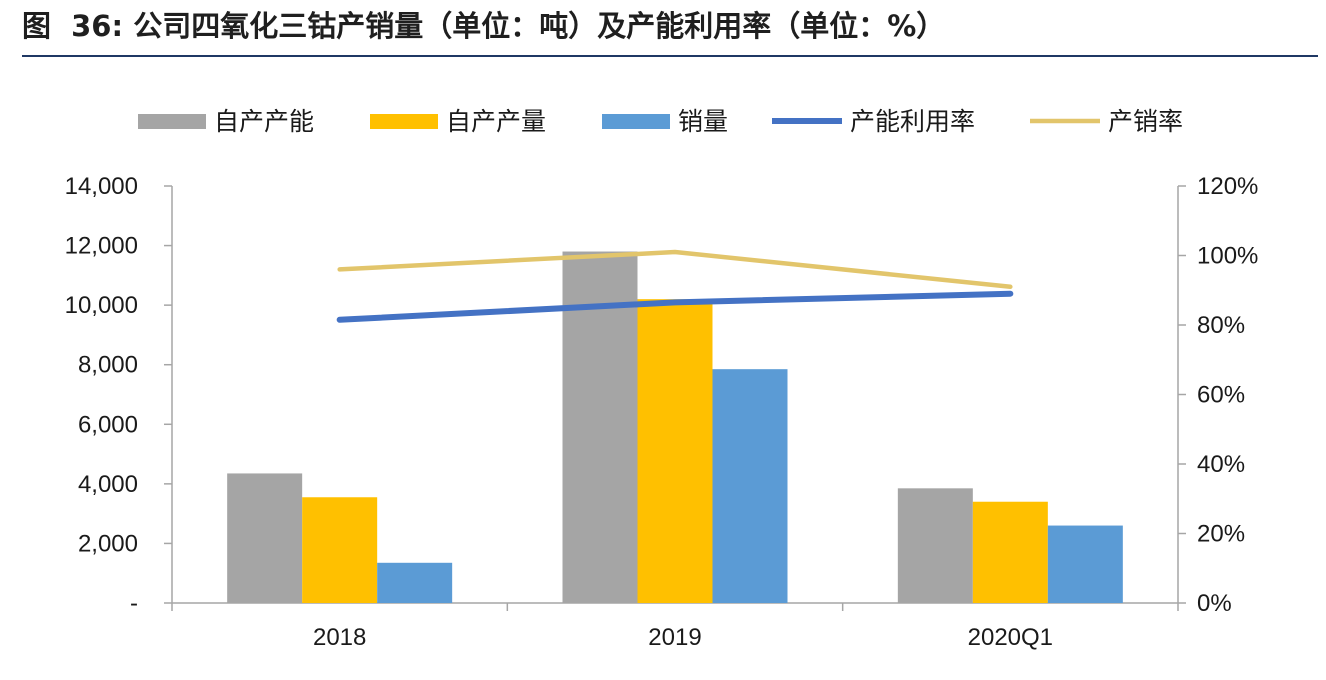 Image resolution: width=1326 pixels, height=680 pixels. Describe the element at coordinates (415, 582) in the screenshot. I see `bar-series-2-2018` at that location.